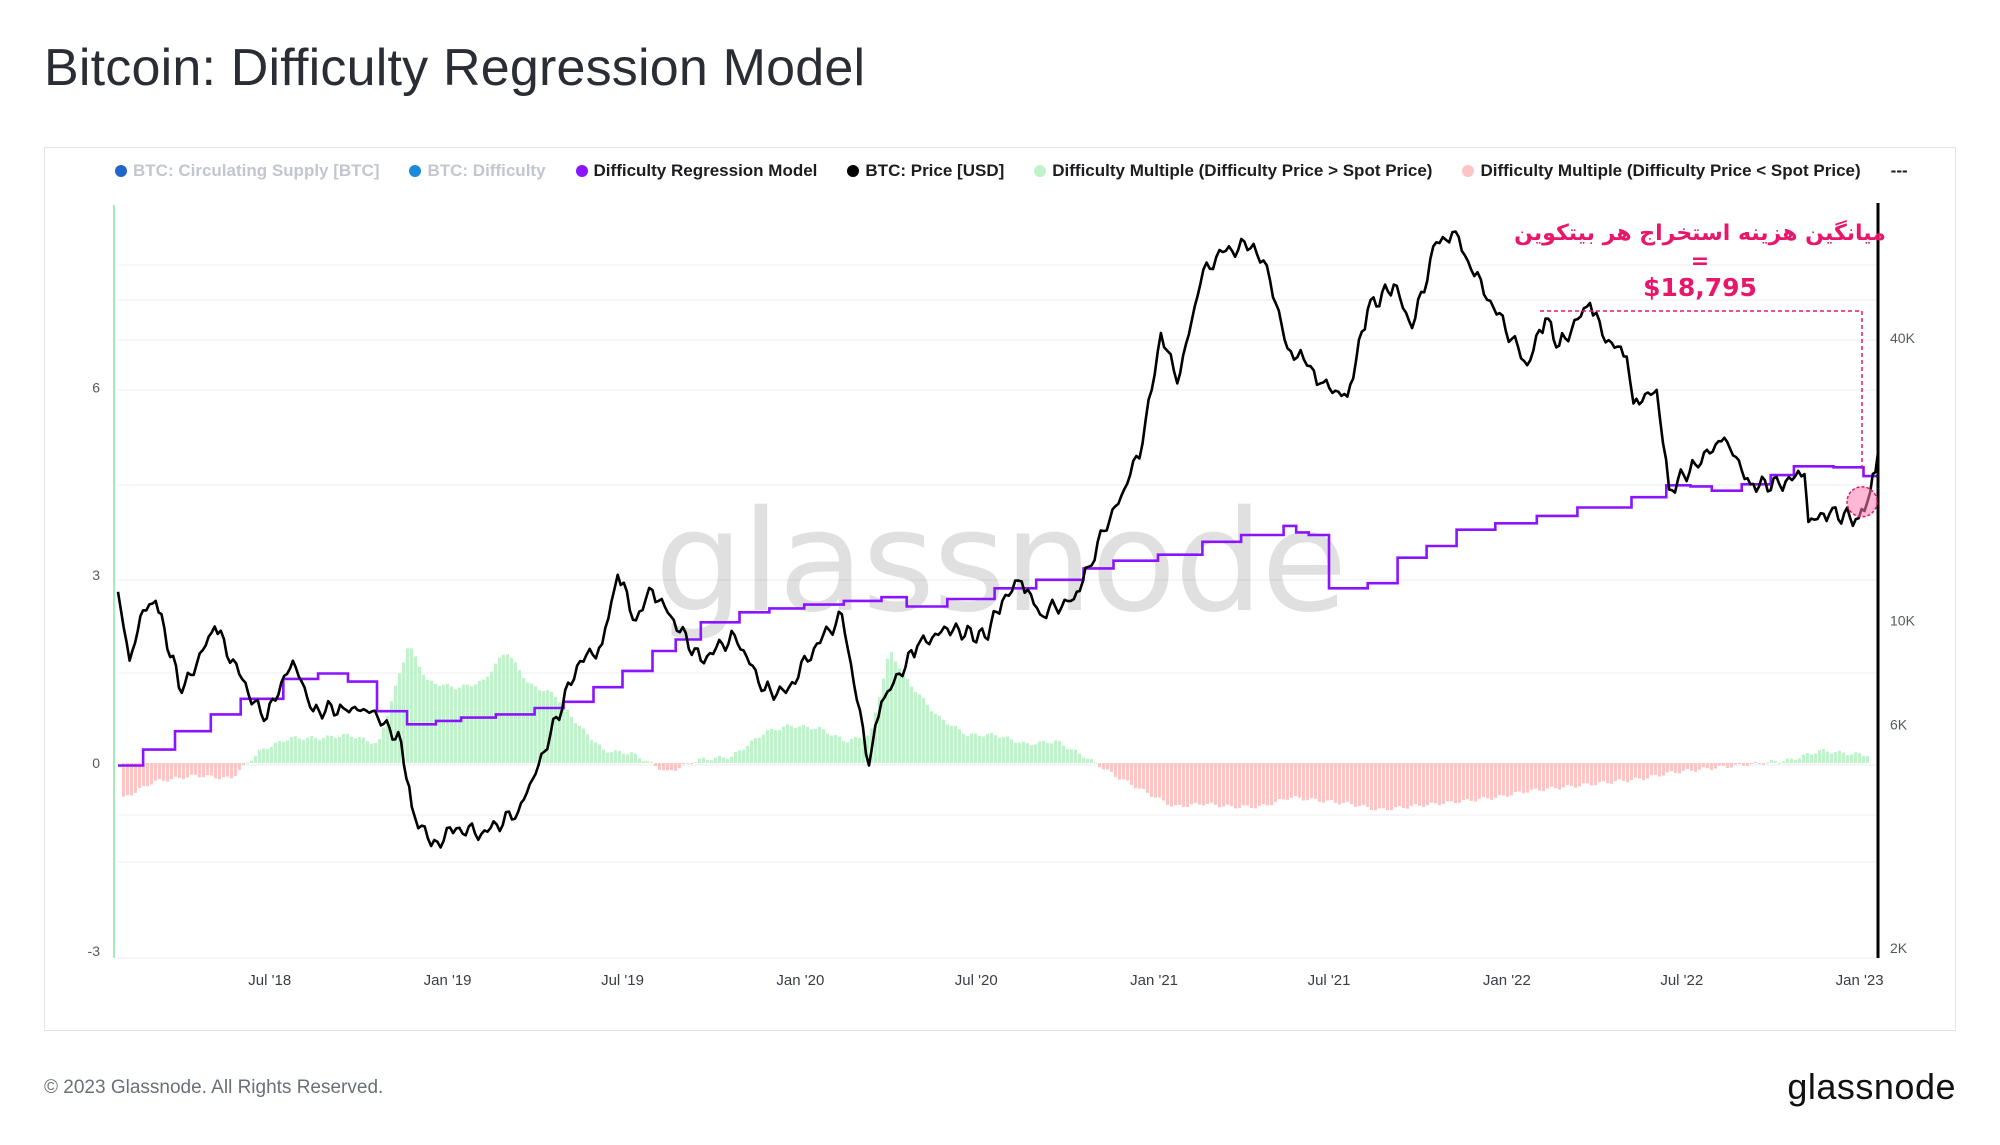 The image size is (2000, 1145). Describe the element at coordinates (247, 171) in the screenshot. I see `legend-item-0: BTC: Circulating Supply [BTC]` at that location.